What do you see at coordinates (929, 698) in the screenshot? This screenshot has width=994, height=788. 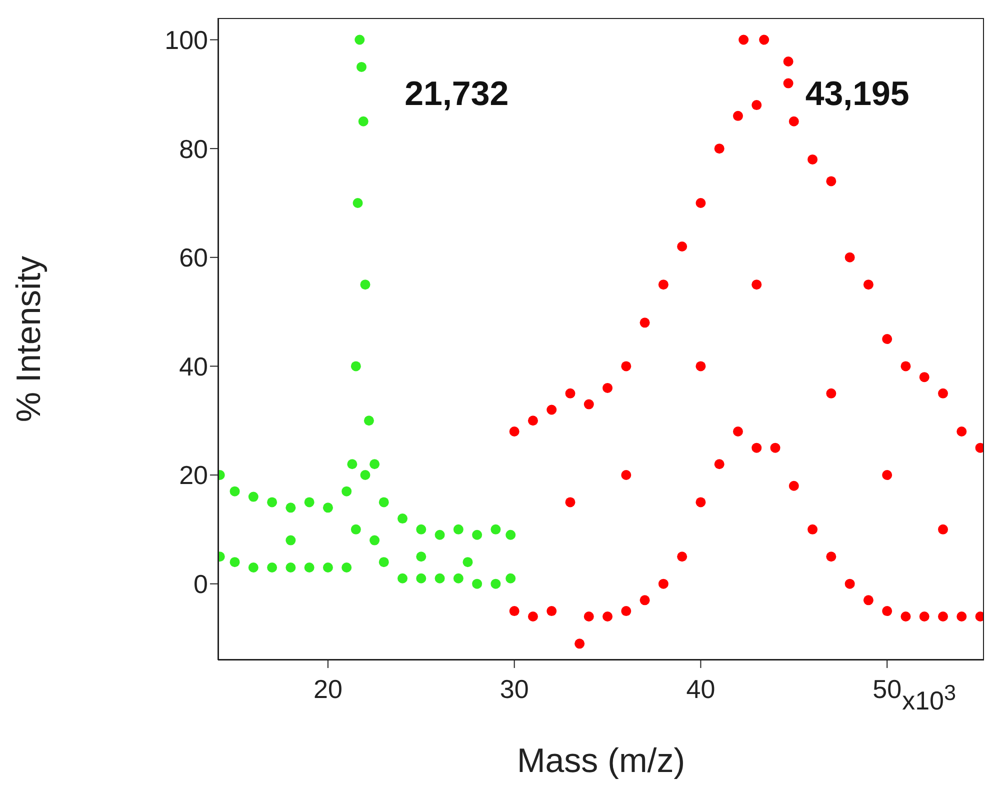 I see `text: x10$^{3}$` at bounding box center [929, 698].